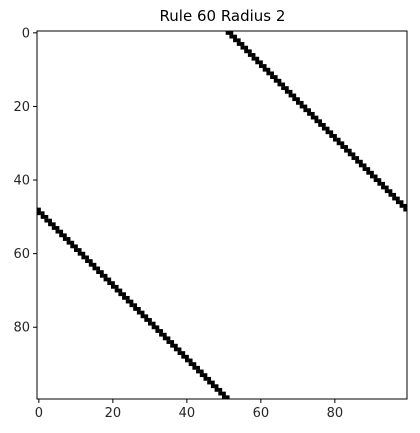 The width and height of the screenshot is (420, 433). I want to click on x-tick-label: 40, so click(187, 413).